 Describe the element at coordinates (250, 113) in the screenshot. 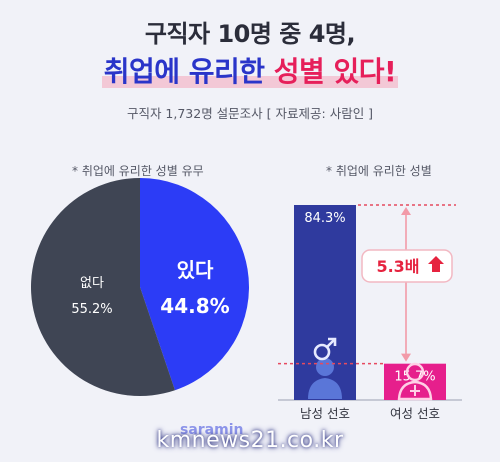

I see `survey-source: 구직자 1,732명 설문조사 [ 자료제공: 사람인 ]` at that location.